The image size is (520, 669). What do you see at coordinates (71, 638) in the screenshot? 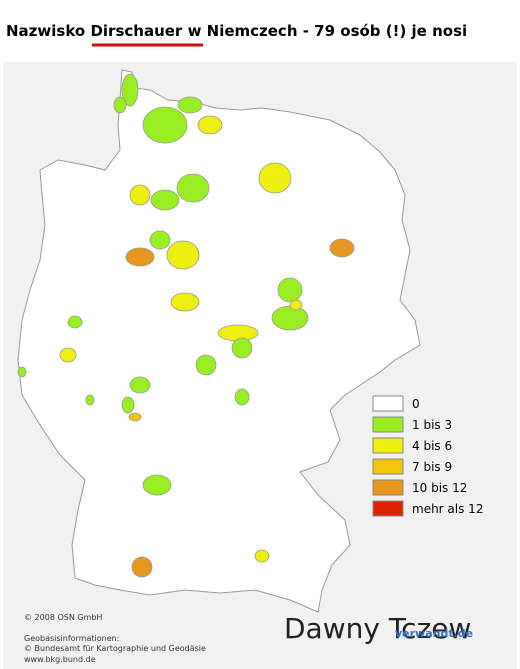
I see `geo-info: Geobasisinformationen:` at bounding box center [71, 638].